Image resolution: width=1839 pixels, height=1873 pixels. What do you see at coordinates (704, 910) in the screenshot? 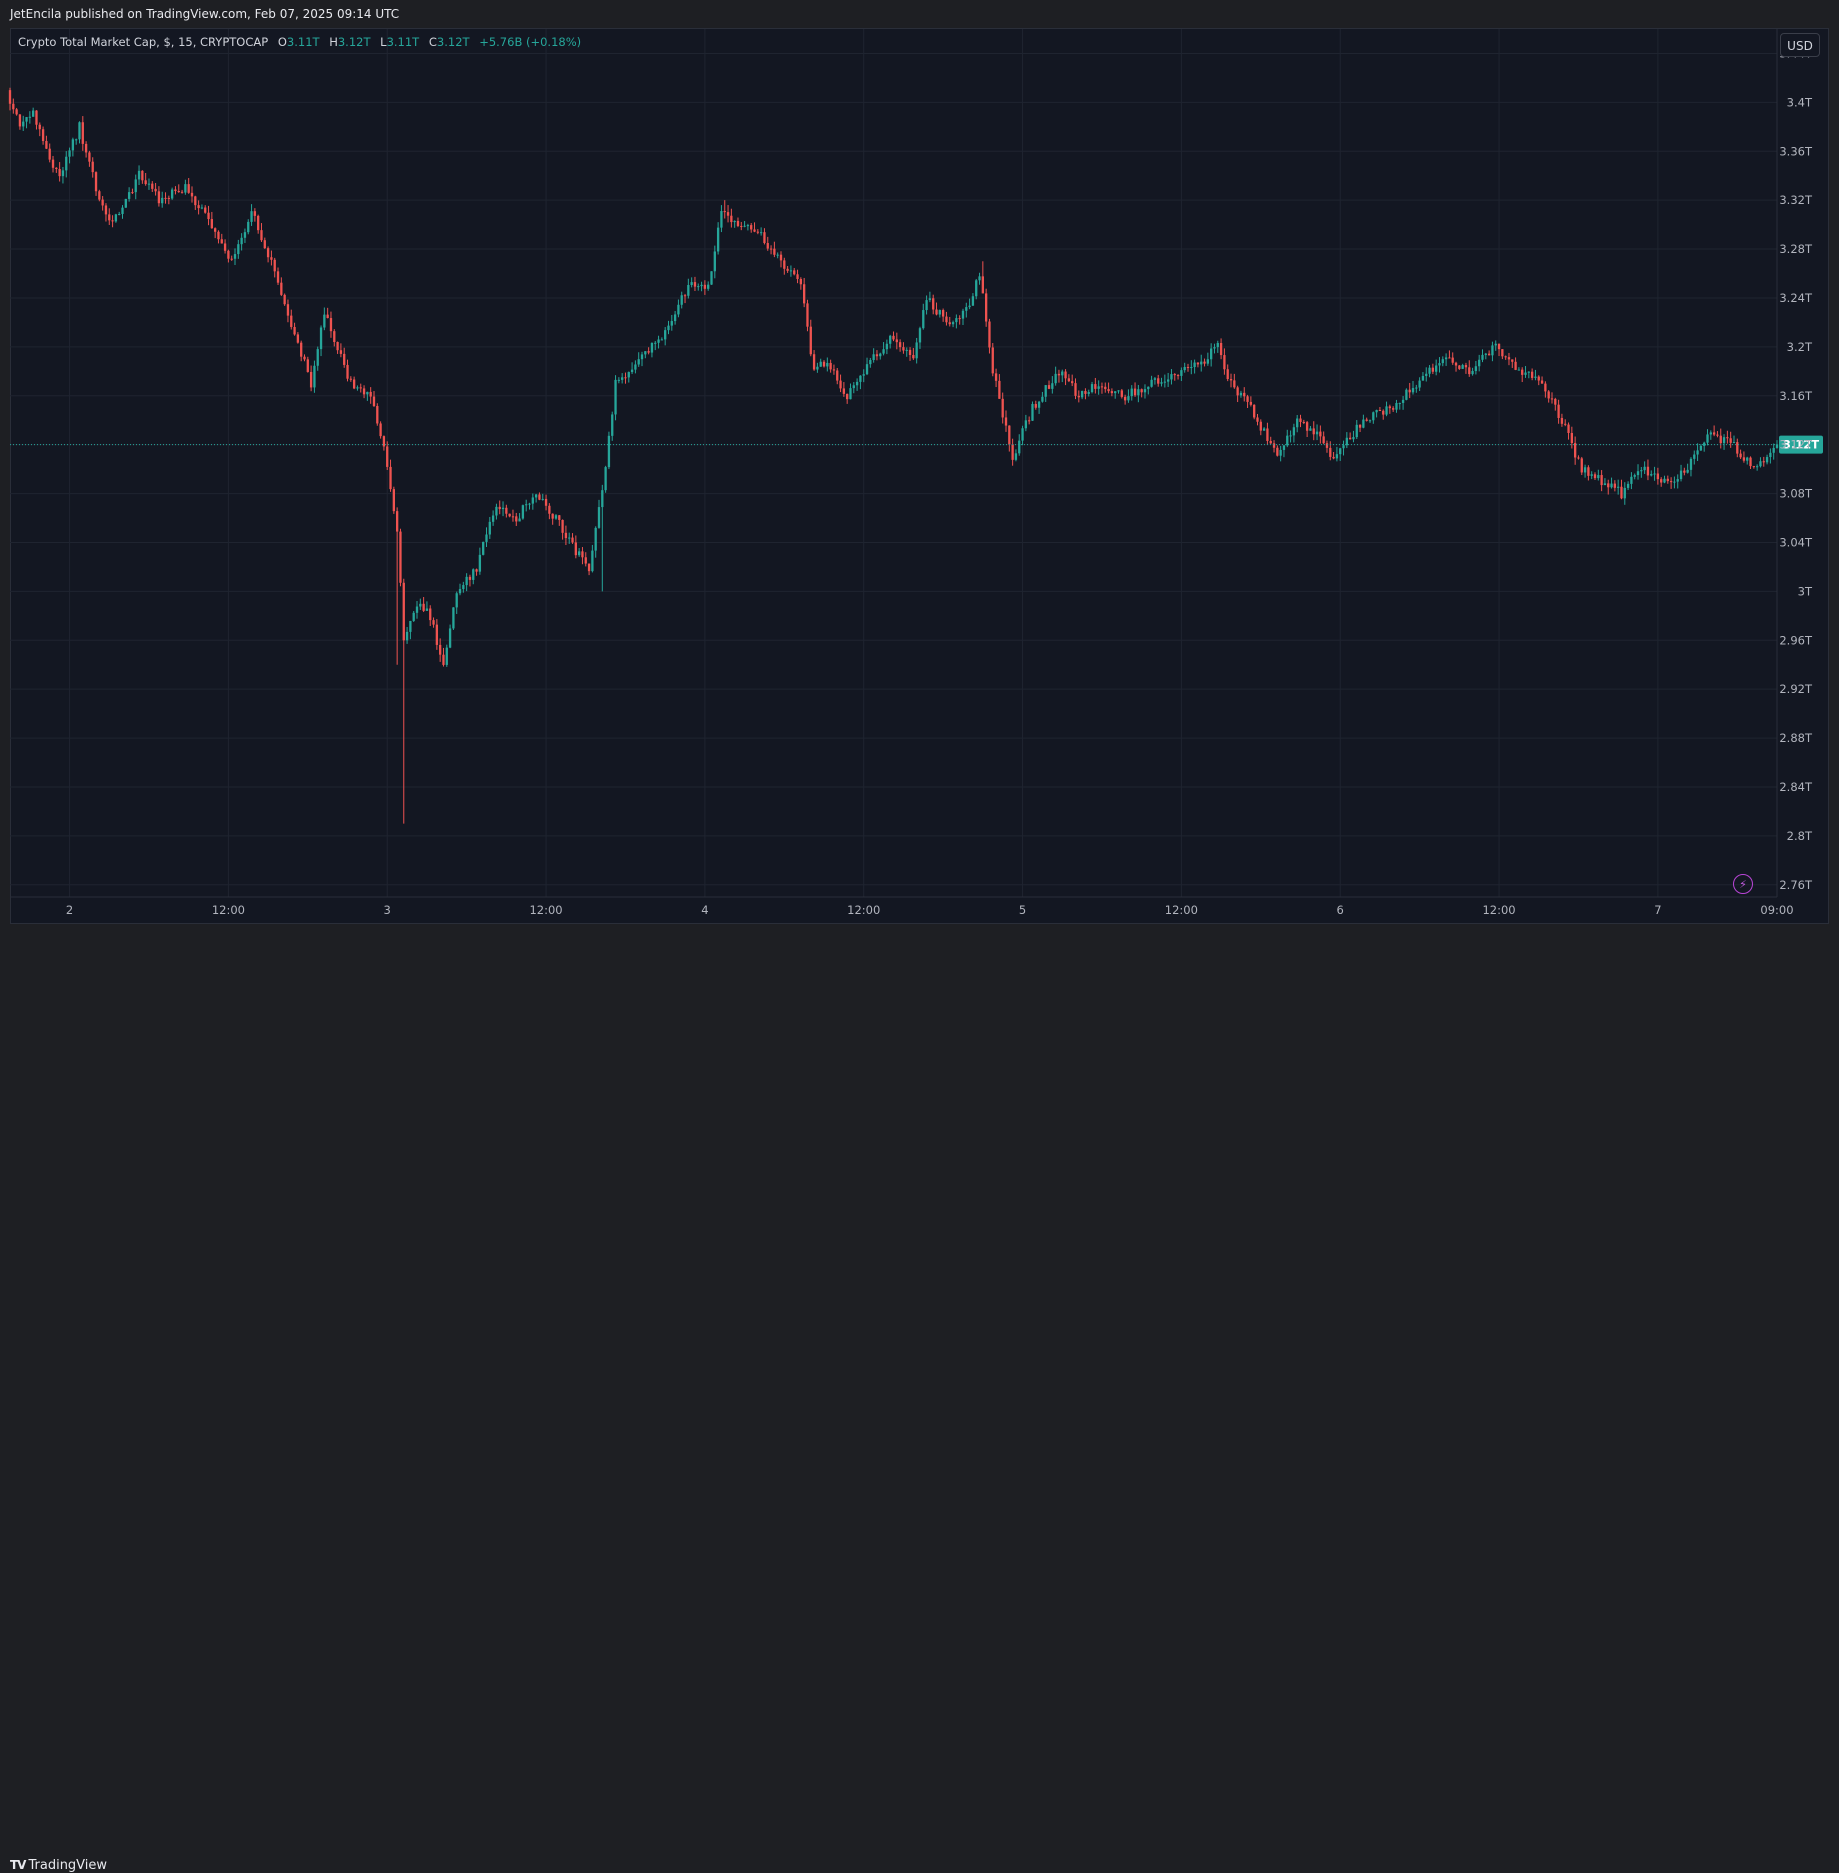
I see `time-tick-label: 4` at bounding box center [704, 910].